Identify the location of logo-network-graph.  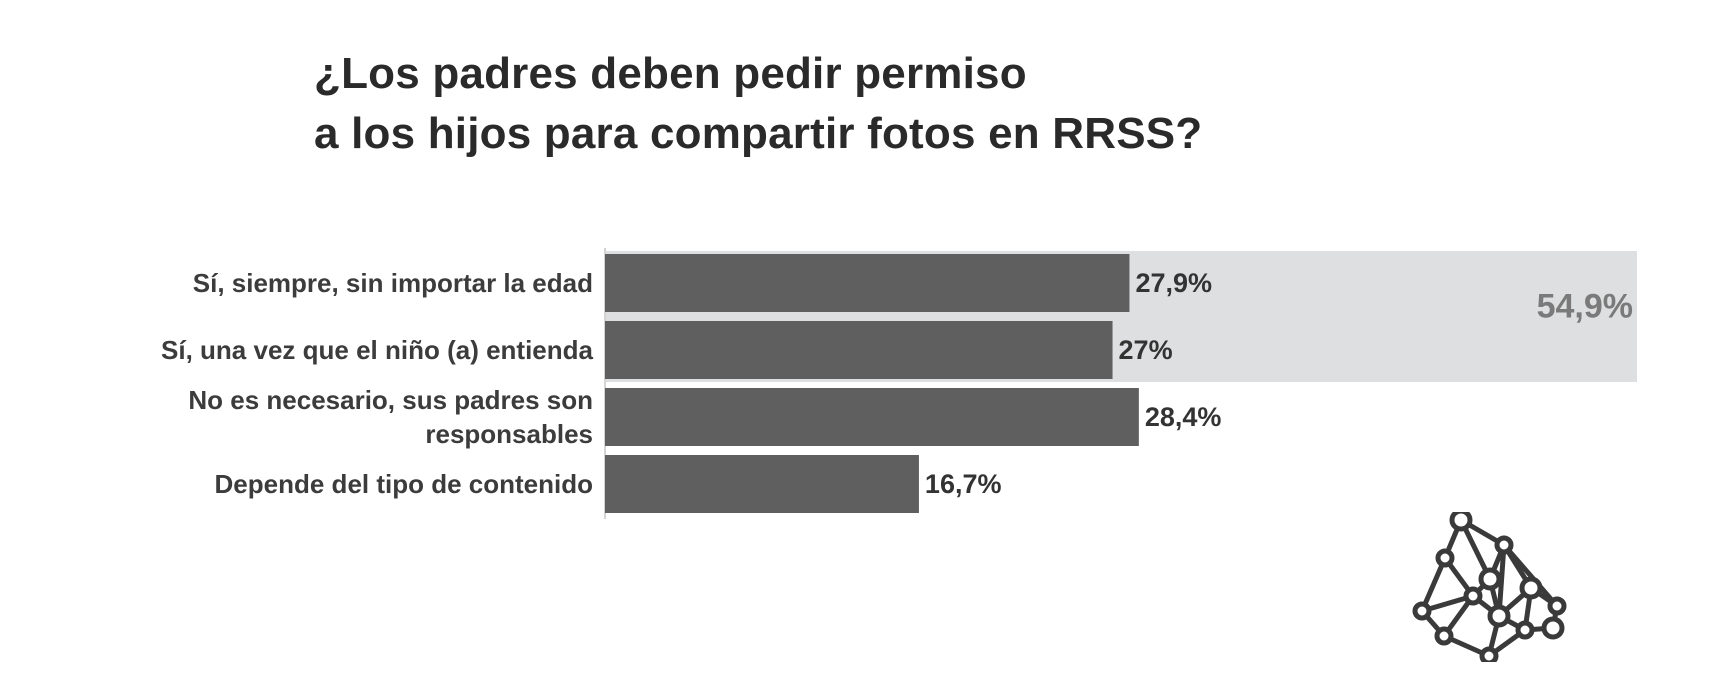
(1489, 587).